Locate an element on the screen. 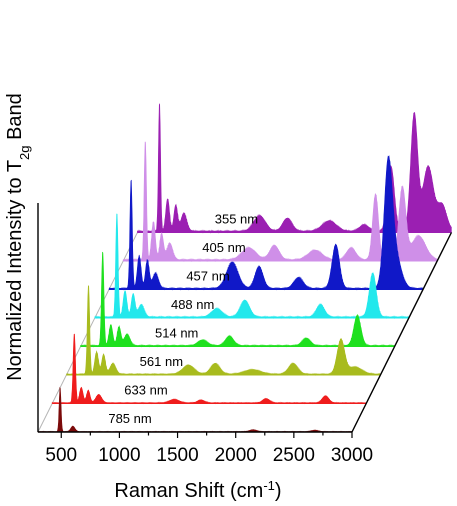 The image size is (457, 506). series-label: 633 nm is located at coordinates (145, 390).